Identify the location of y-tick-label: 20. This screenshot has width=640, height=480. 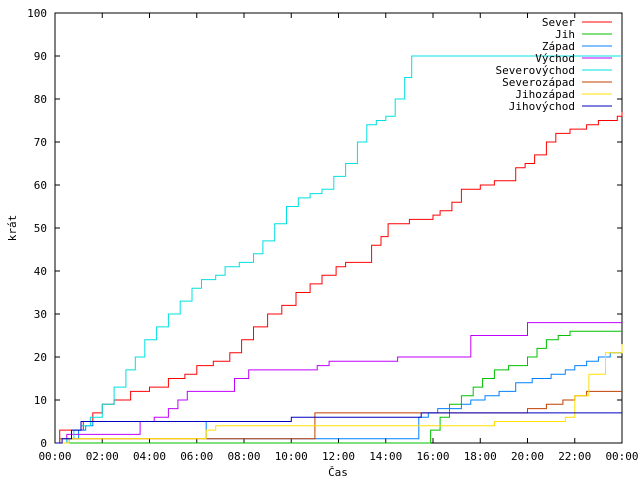
(40, 357).